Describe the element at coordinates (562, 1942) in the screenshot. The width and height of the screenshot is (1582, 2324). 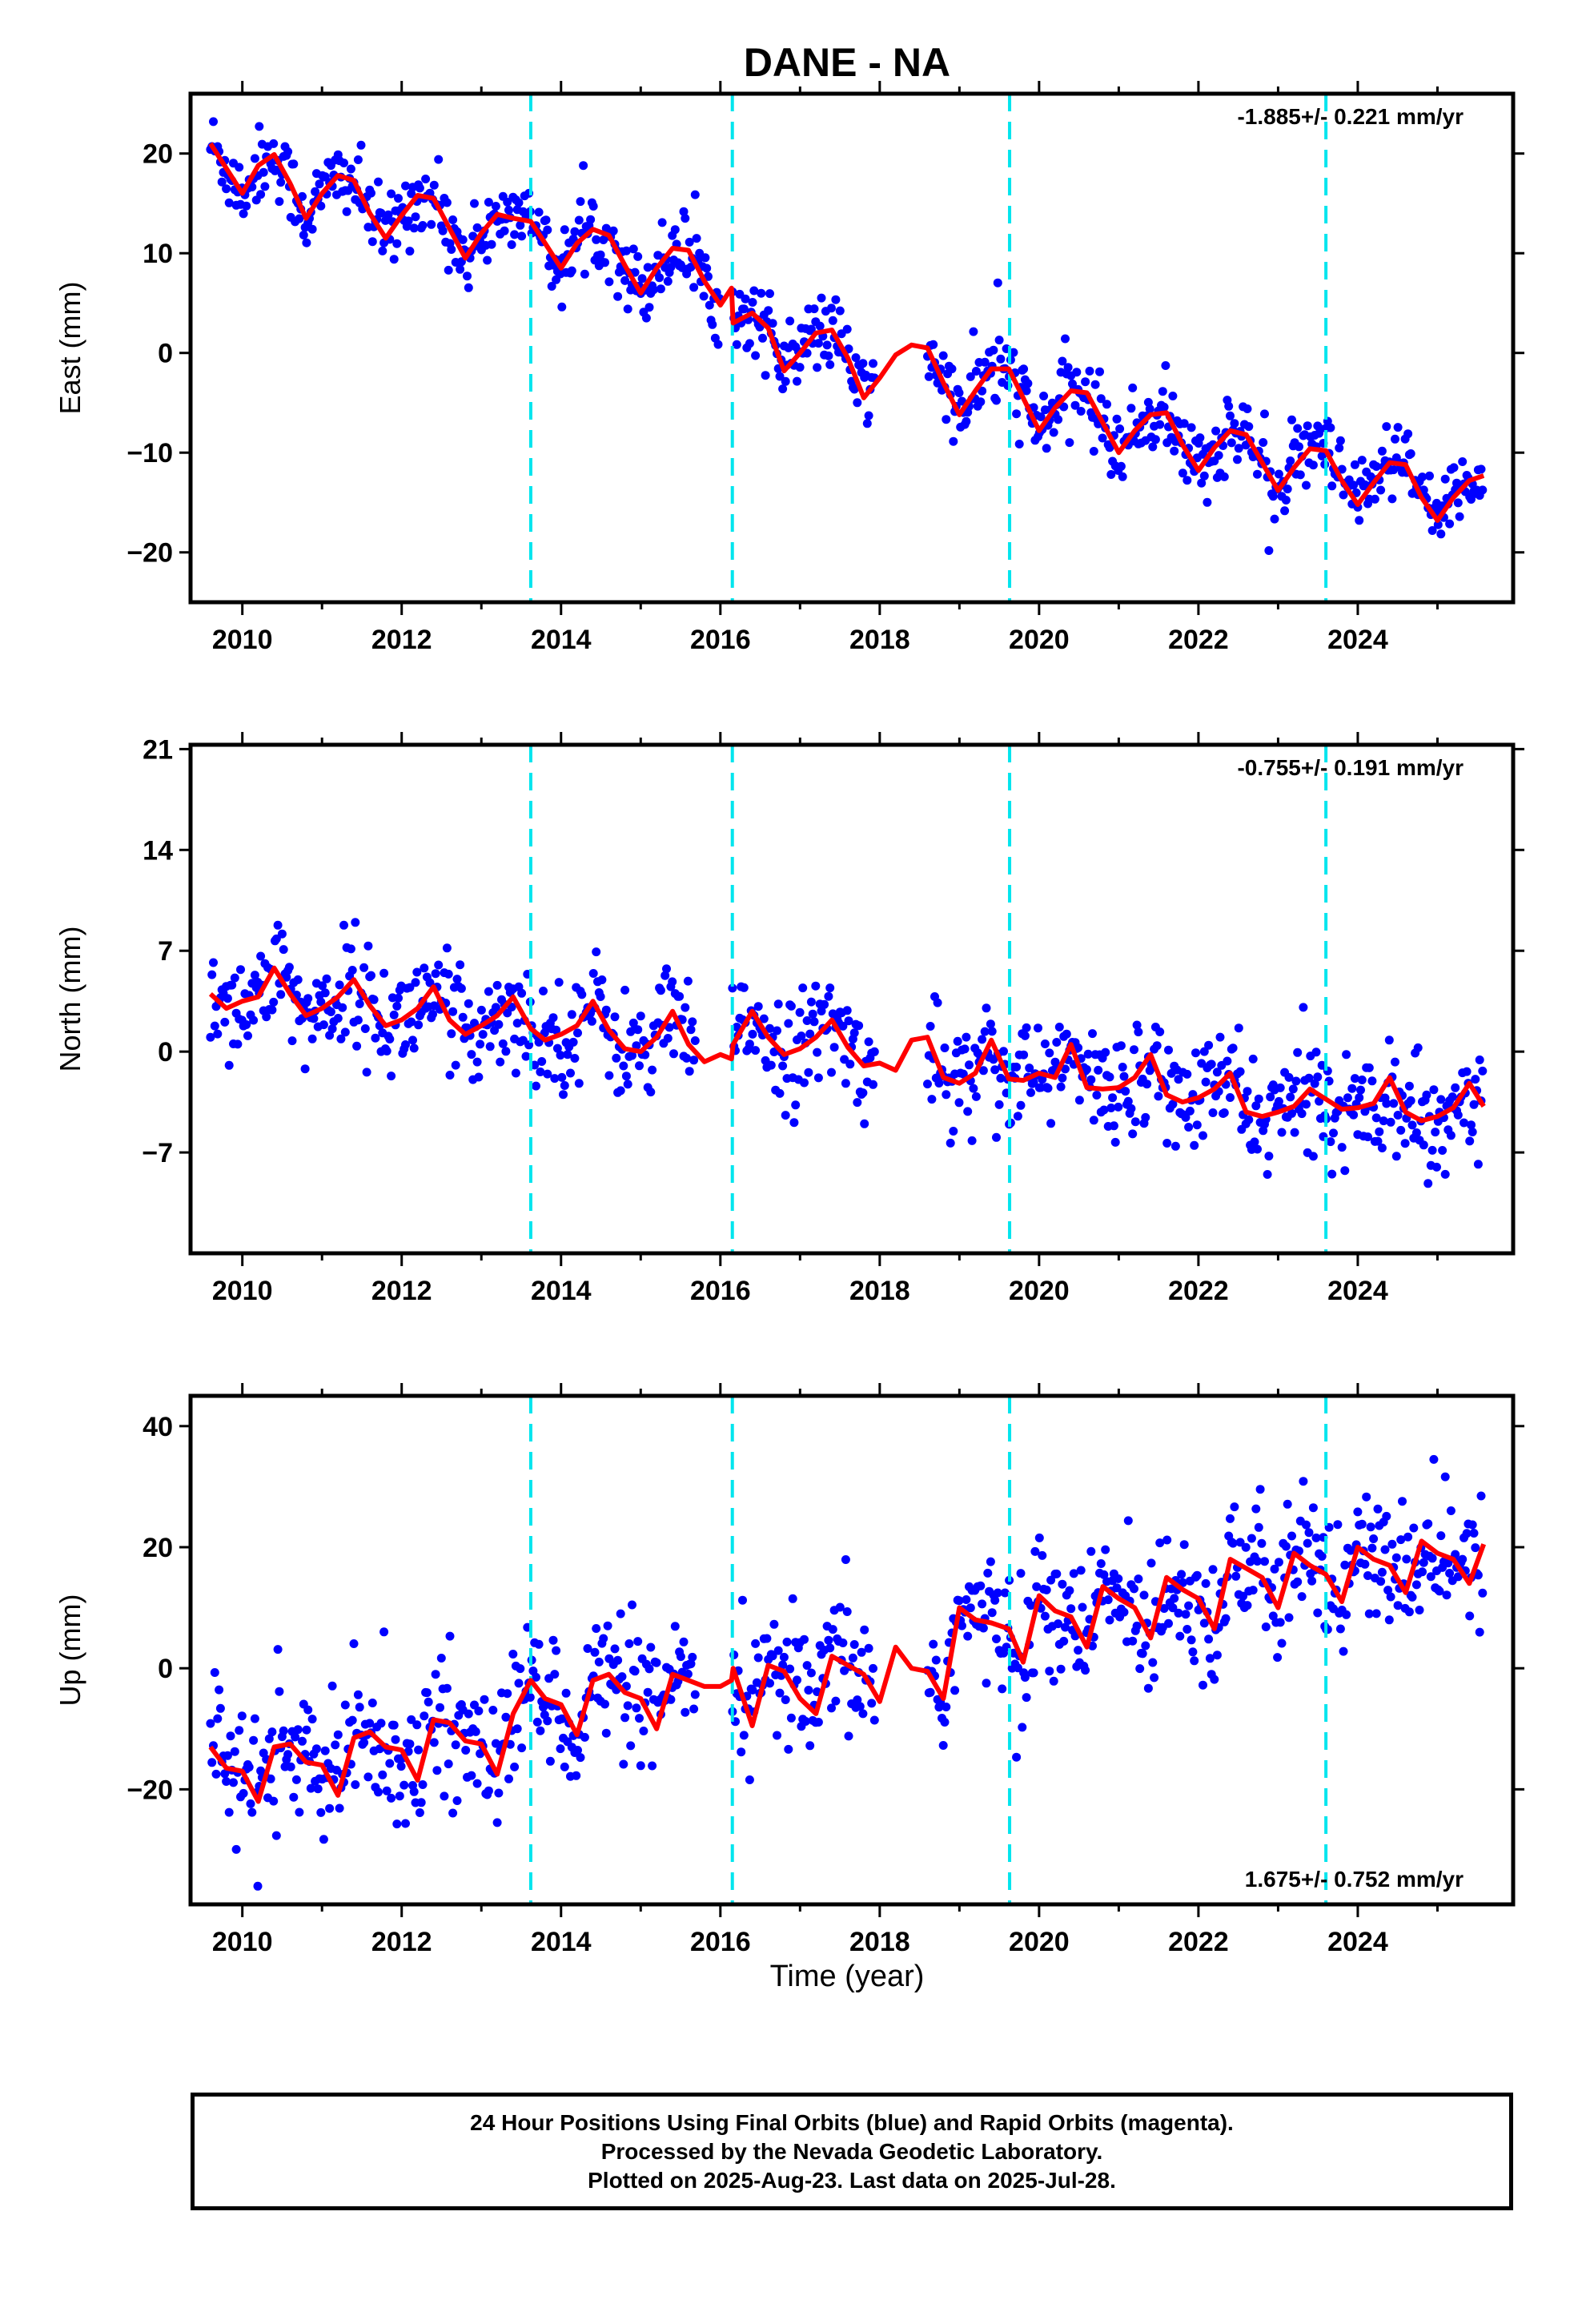
I see `x-tick-label: 2014` at that location.